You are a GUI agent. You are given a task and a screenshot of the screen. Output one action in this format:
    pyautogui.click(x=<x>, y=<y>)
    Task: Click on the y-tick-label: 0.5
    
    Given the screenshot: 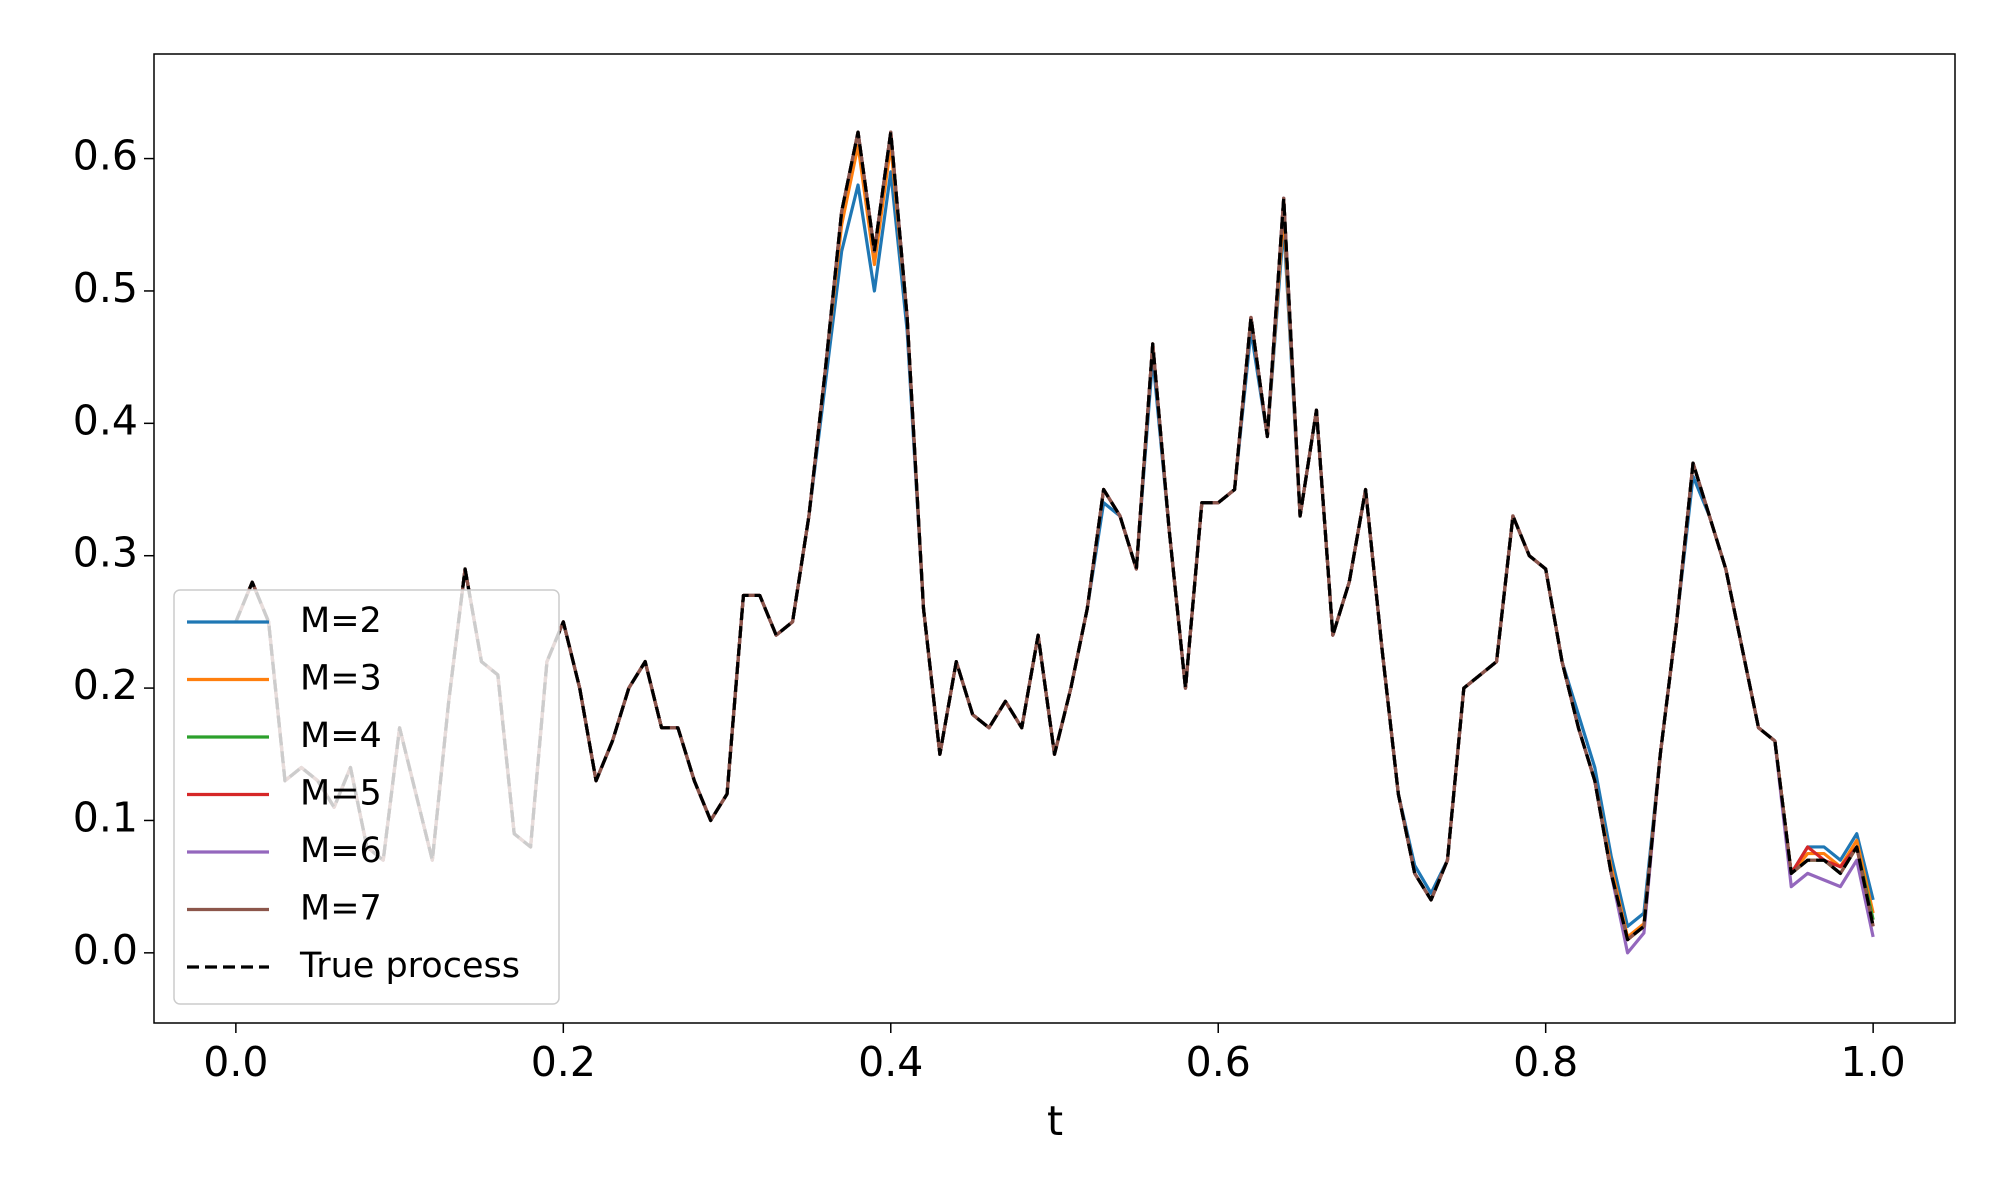 What is the action you would take?
    pyautogui.click(x=105, y=288)
    